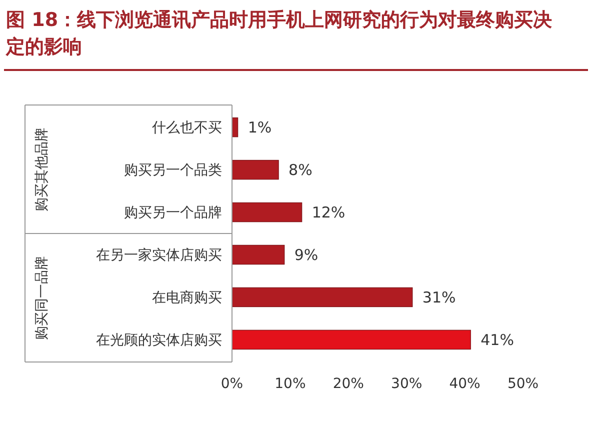 This screenshot has height=448, width=592. Describe the element at coordinates (300, 170) in the screenshot. I see `data-label: 8%` at that location.